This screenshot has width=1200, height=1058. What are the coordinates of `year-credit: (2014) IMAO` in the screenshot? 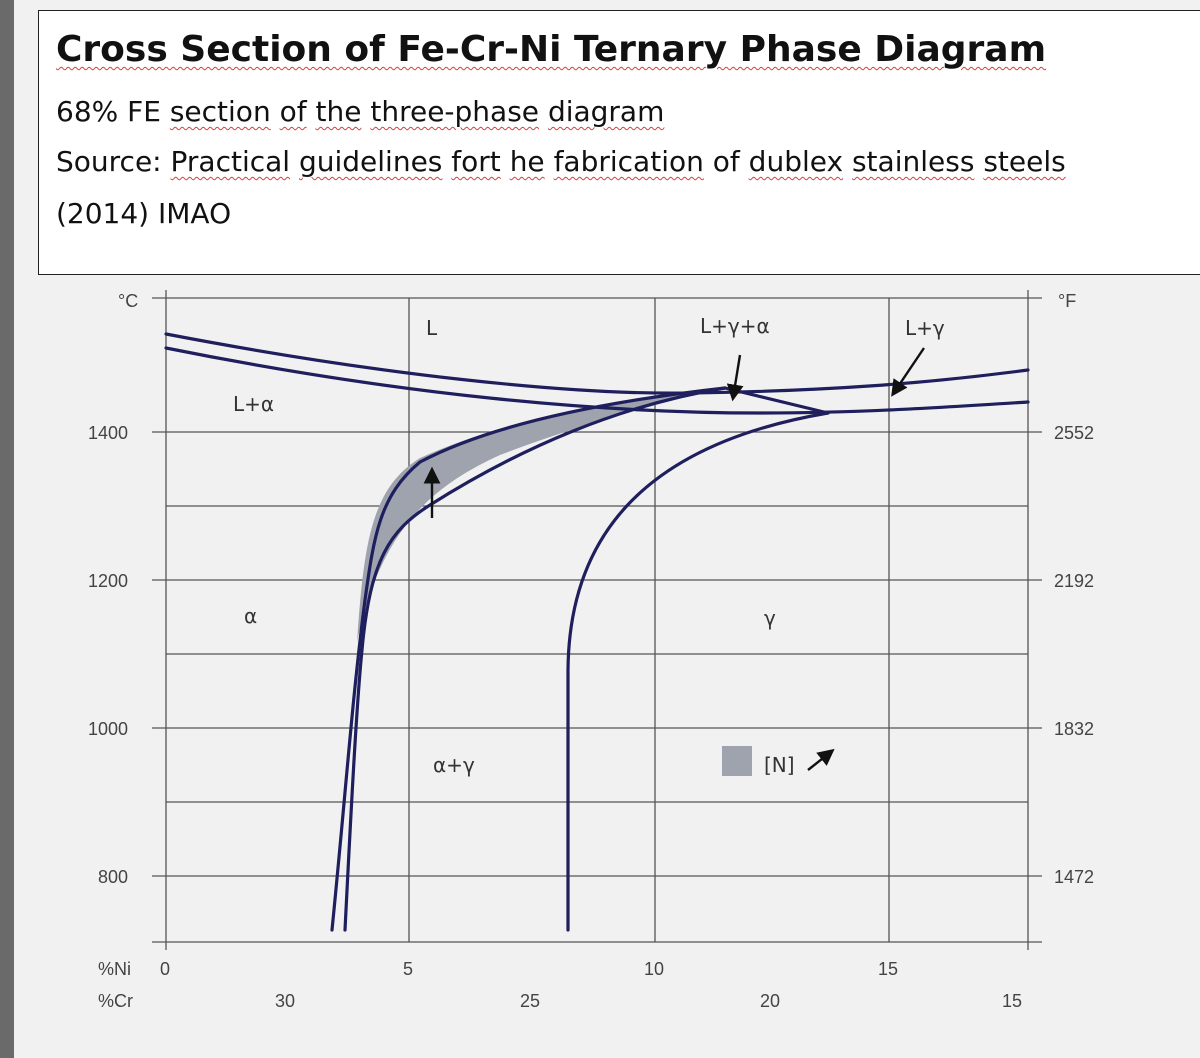 It's located at (144, 213).